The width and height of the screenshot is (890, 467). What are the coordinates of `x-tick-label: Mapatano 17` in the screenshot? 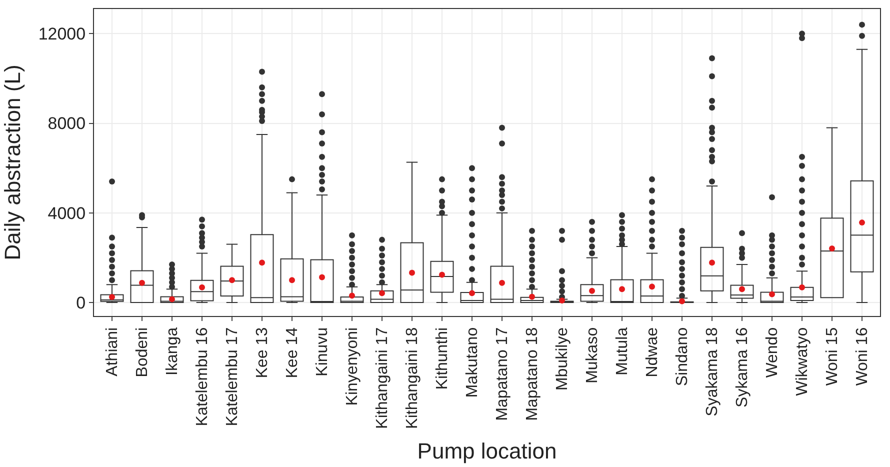 It's located at (503, 374).